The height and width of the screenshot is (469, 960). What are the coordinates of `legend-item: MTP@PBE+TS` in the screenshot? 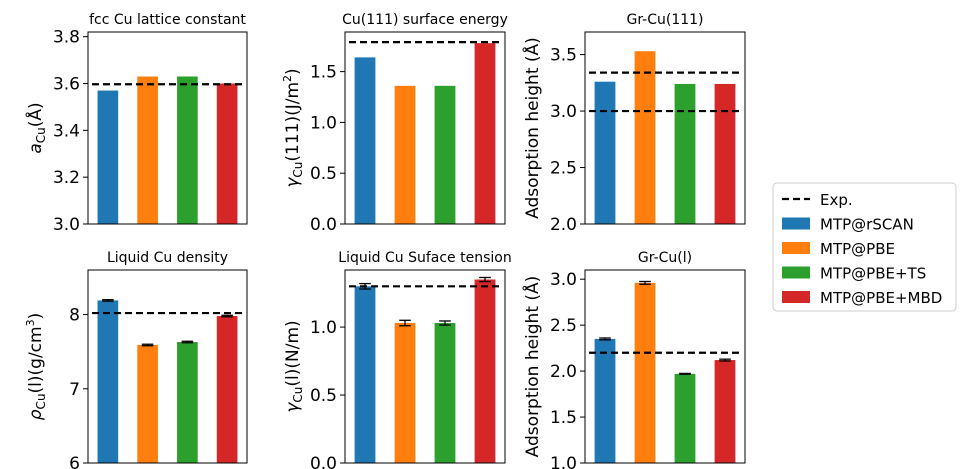 It's located at (854, 274).